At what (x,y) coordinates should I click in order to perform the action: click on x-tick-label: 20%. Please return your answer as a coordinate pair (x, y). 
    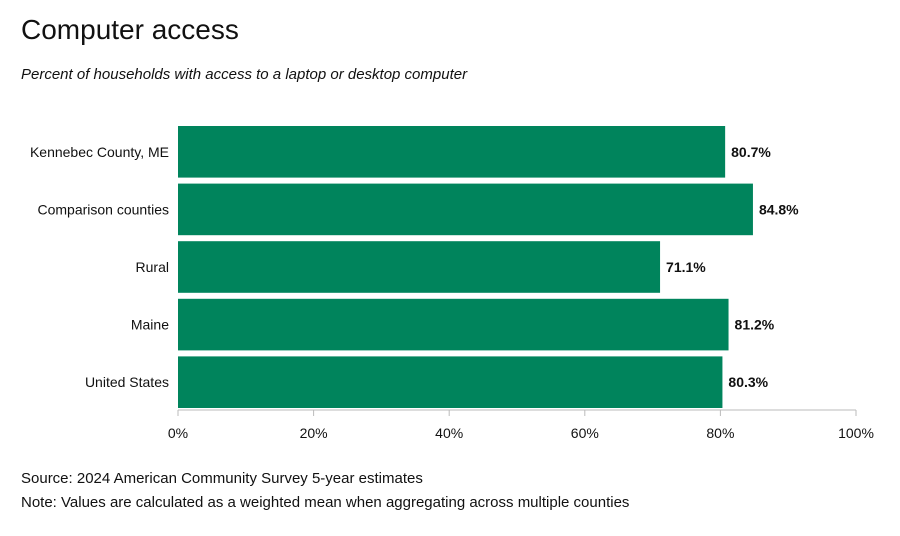
    Looking at the image, I should click on (314, 433).